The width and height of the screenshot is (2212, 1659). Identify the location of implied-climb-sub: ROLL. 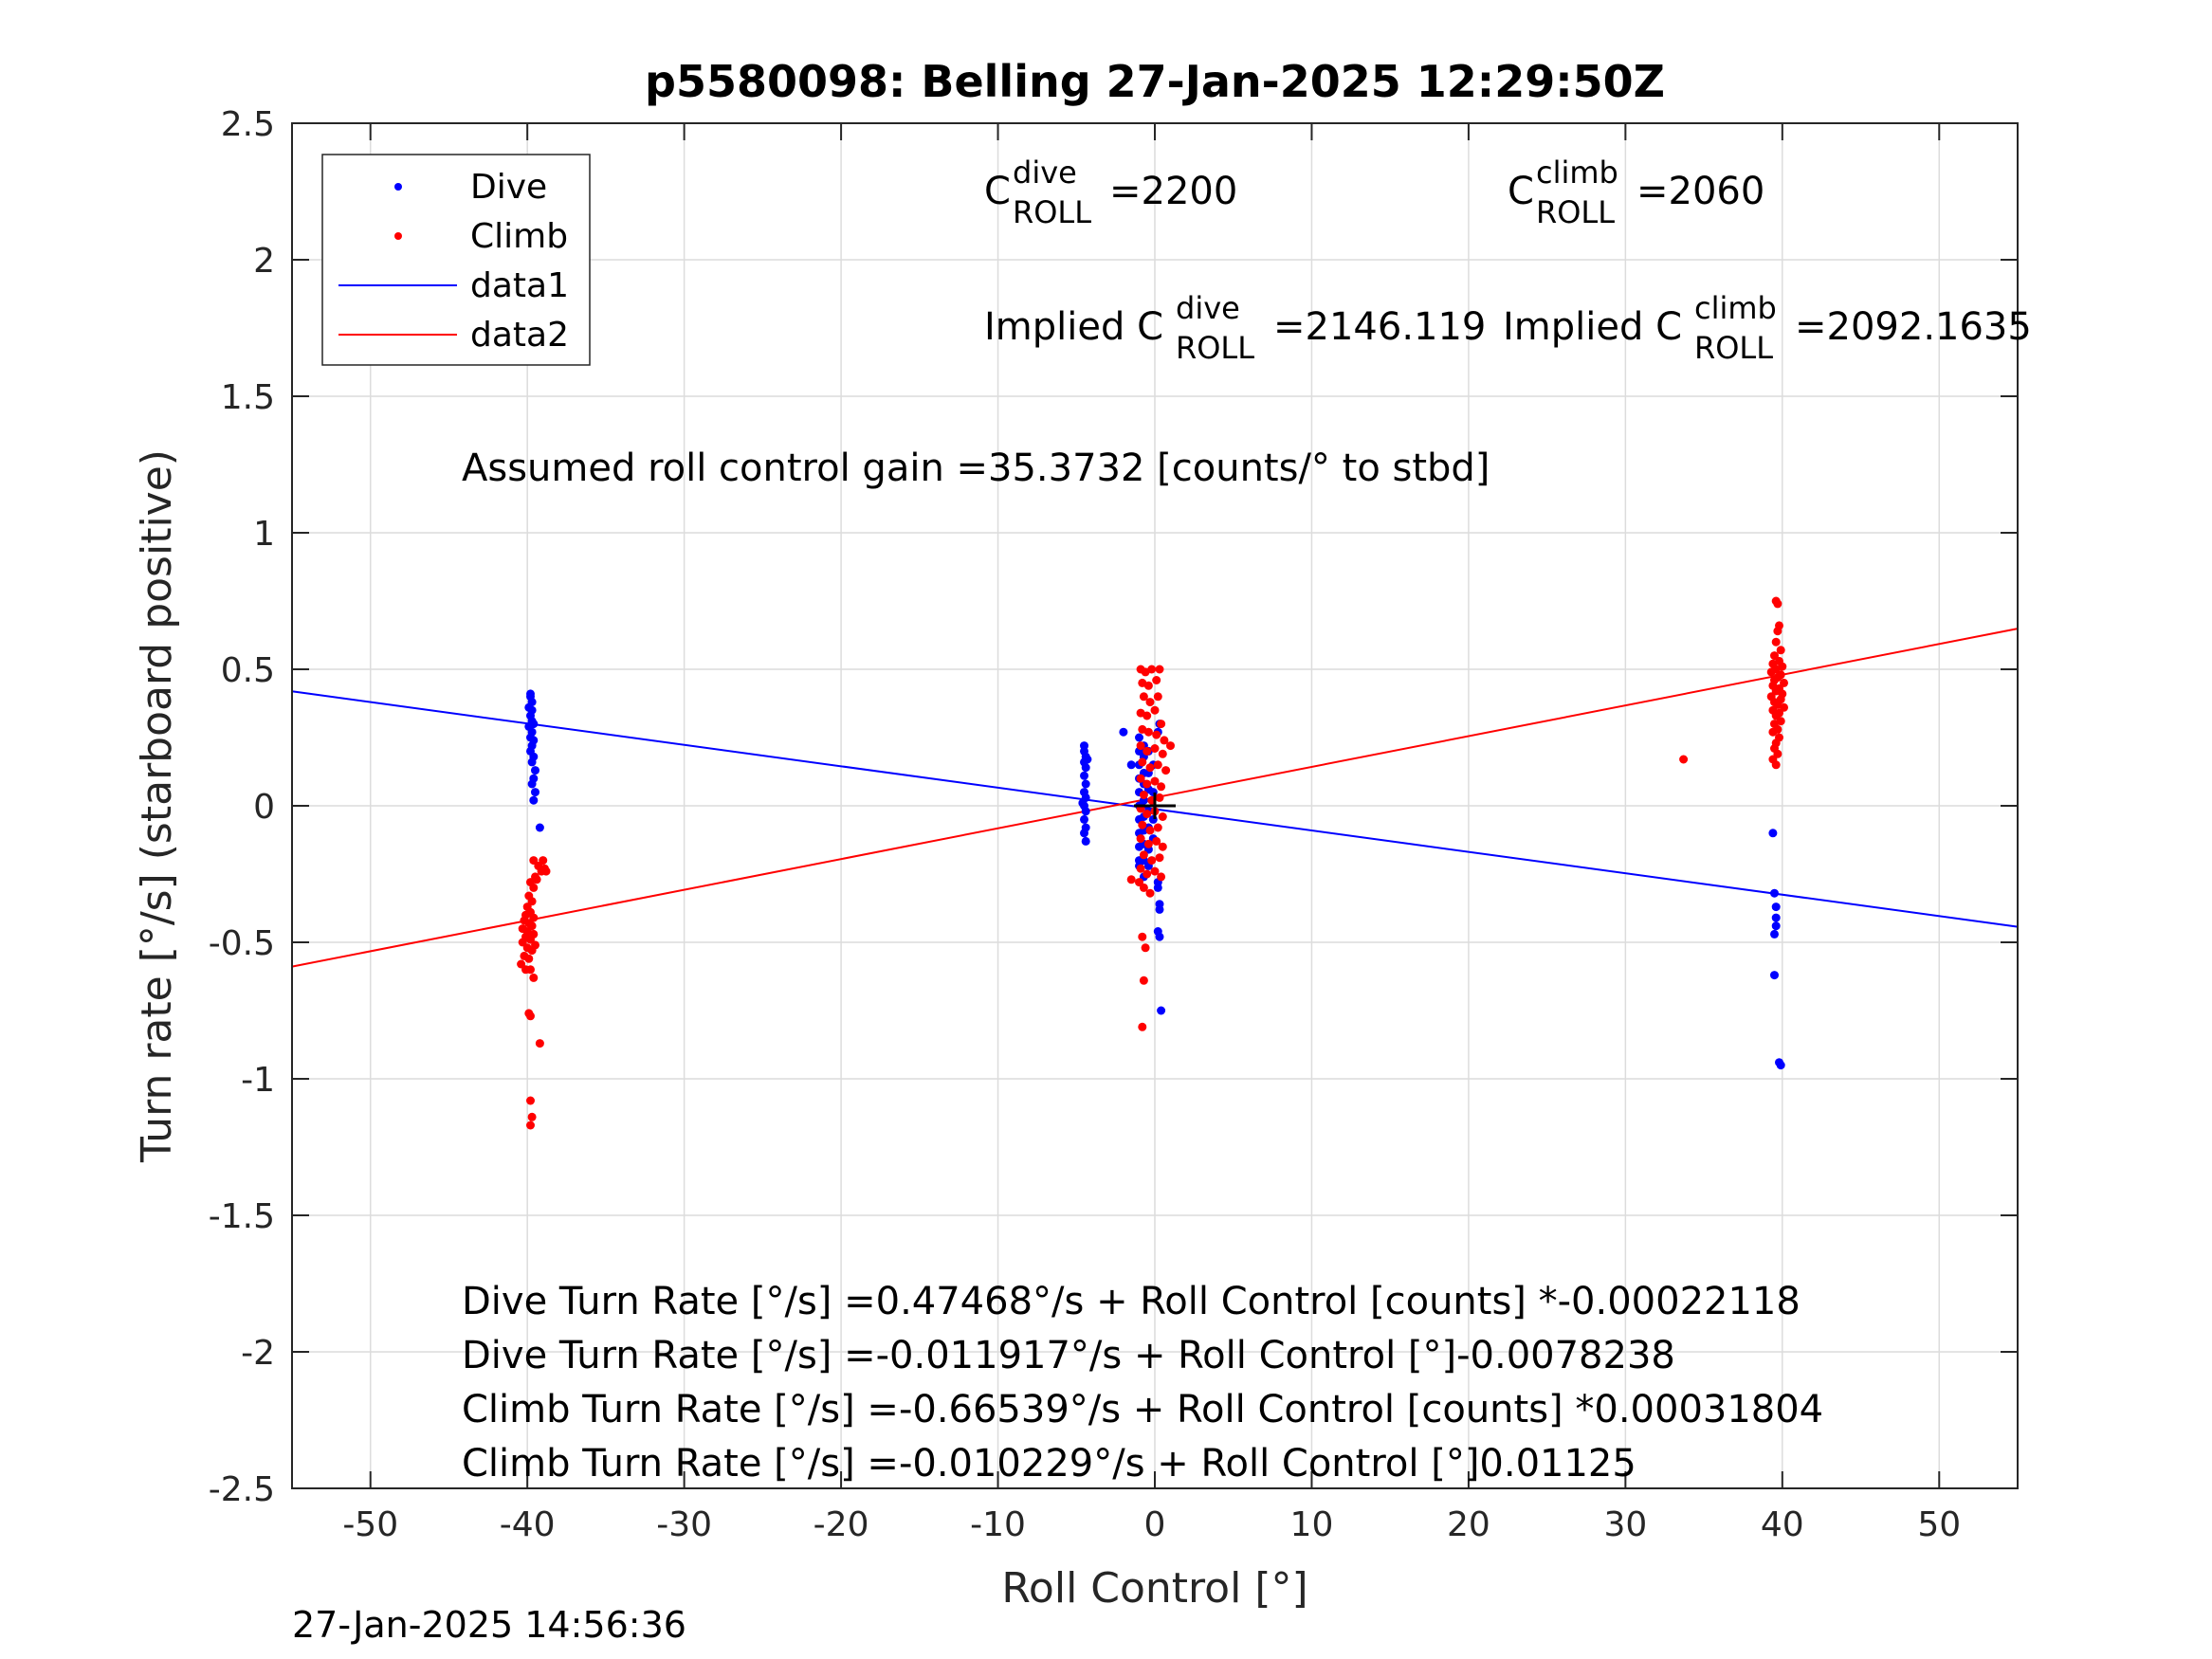
(1733, 348).